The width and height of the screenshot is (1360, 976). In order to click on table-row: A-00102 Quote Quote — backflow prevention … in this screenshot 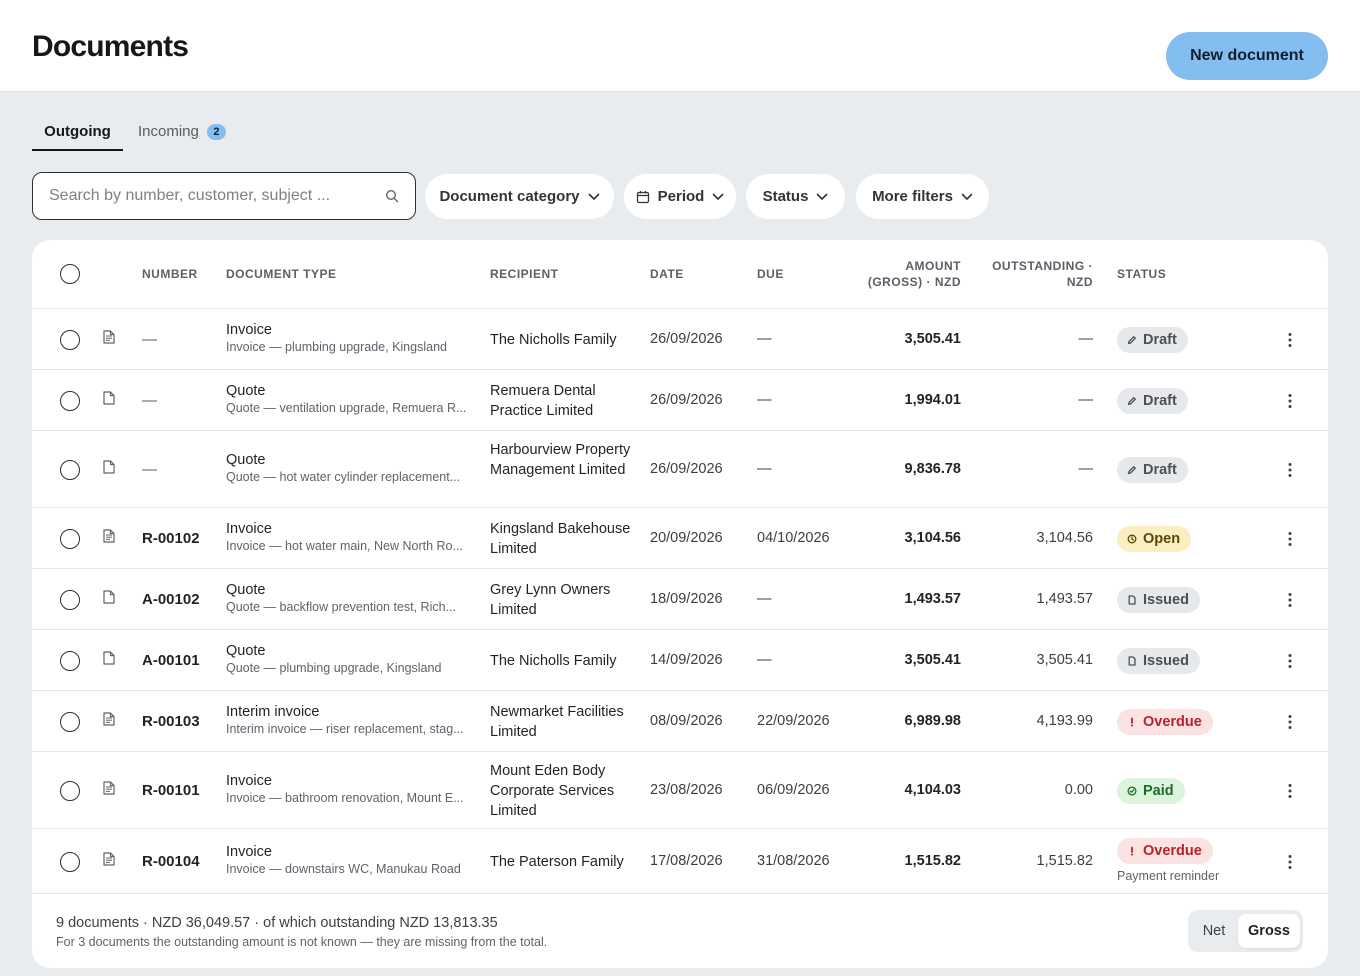, I will do `click(680, 599)`.